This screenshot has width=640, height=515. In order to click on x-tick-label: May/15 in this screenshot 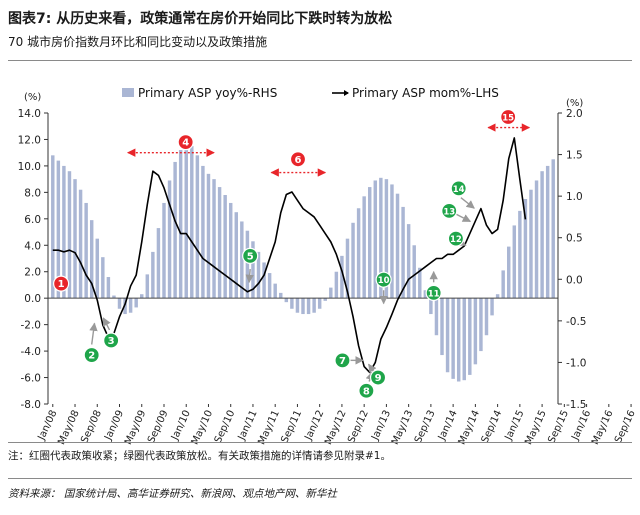, I will do `click(536, 428)`.